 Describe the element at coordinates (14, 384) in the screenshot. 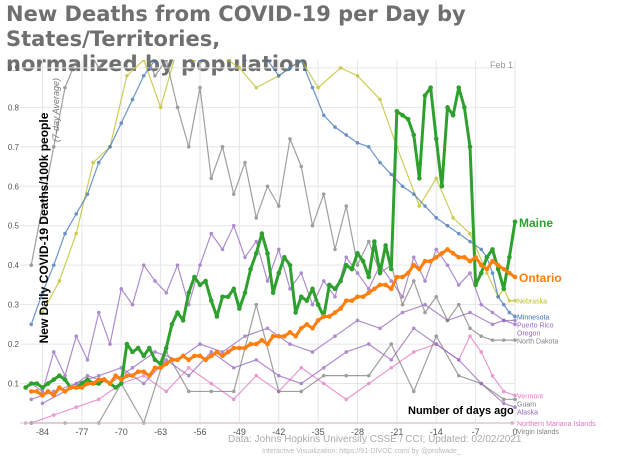

I see `y-tick-label: 0.1` at that location.